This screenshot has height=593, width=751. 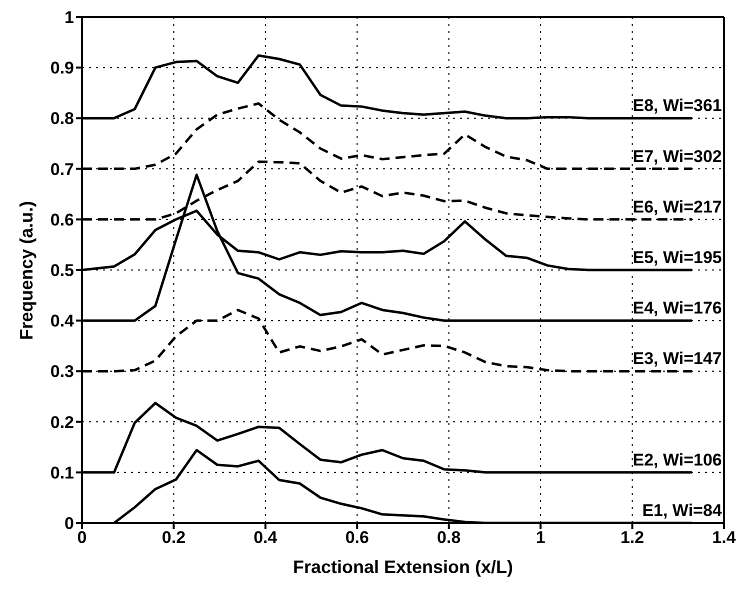 What do you see at coordinates (724, 538) in the screenshot?
I see `x-tick-label: 1.4` at bounding box center [724, 538].